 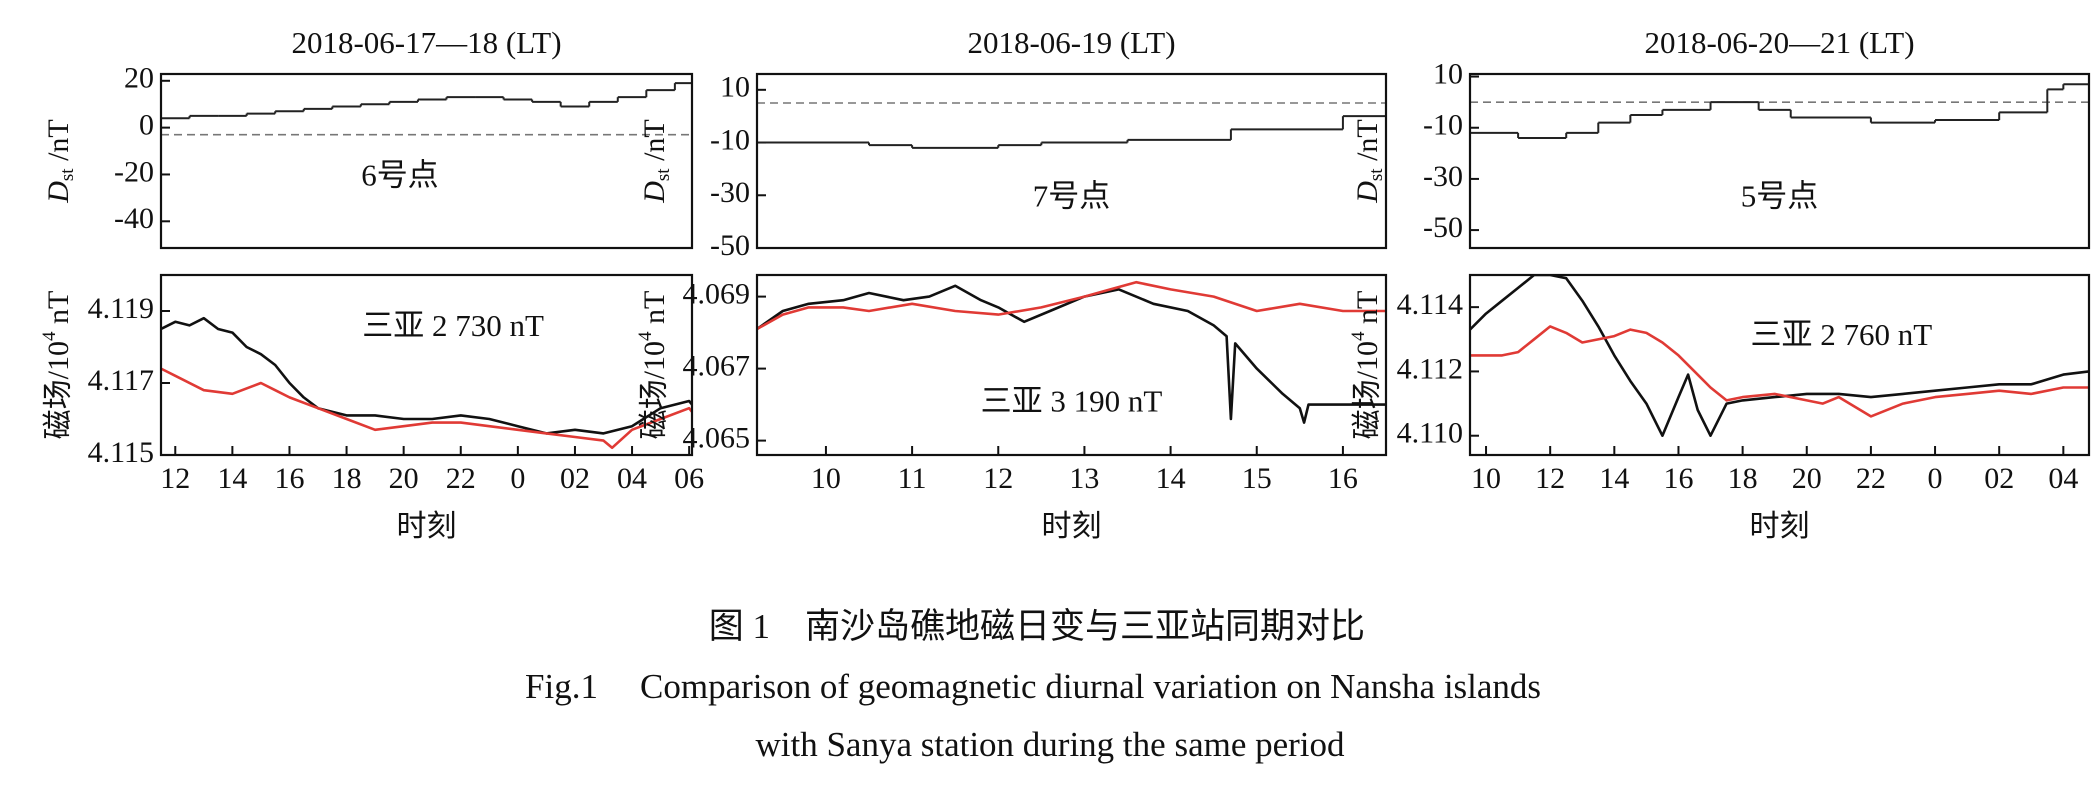 What do you see at coordinates (739, 626) in the screenshot?
I see `caption-label-cn: 图 1` at bounding box center [739, 626].